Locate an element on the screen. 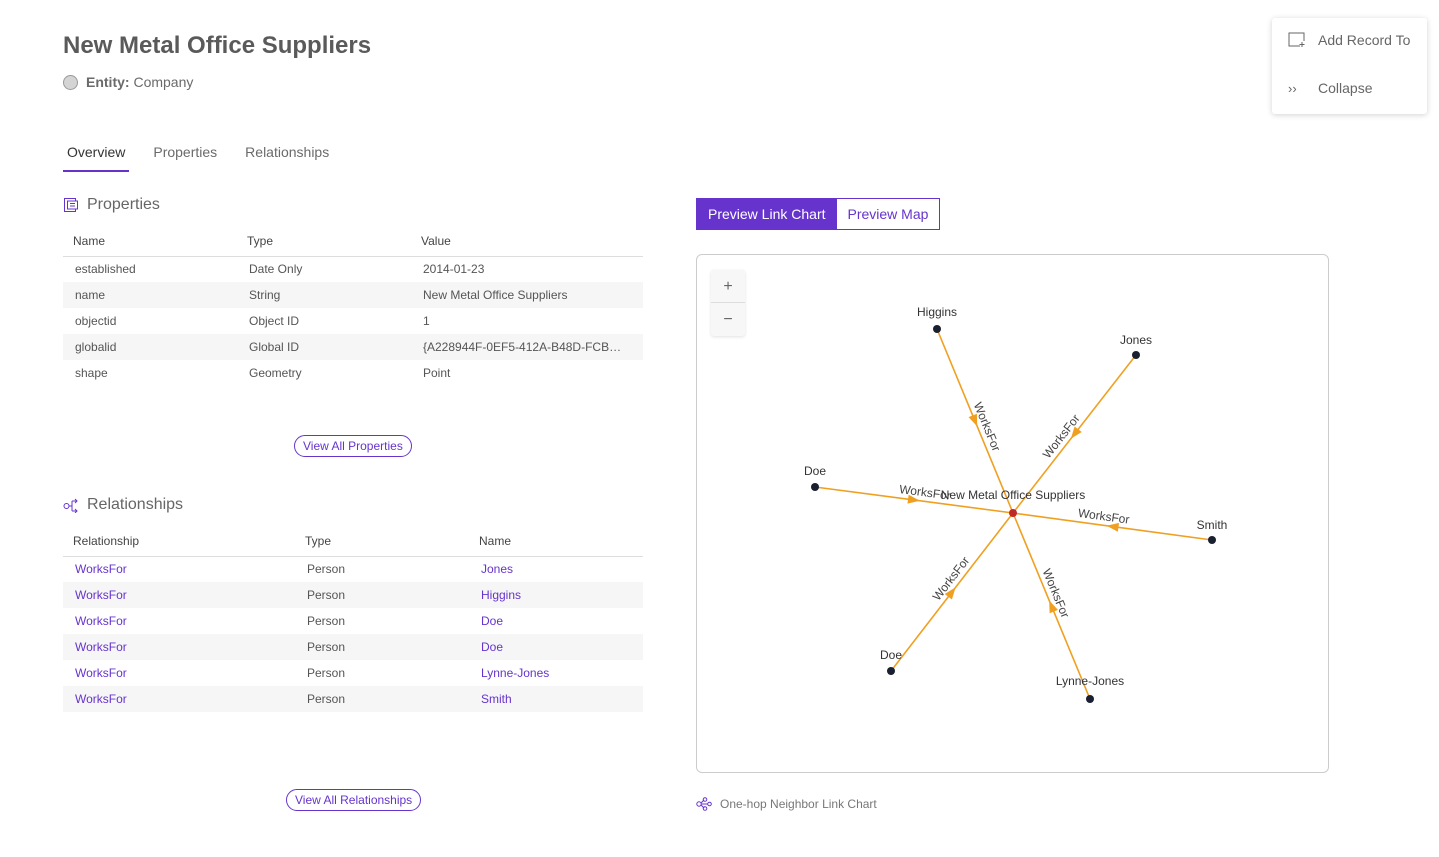  table-cell: Point is located at coordinates (437, 373).